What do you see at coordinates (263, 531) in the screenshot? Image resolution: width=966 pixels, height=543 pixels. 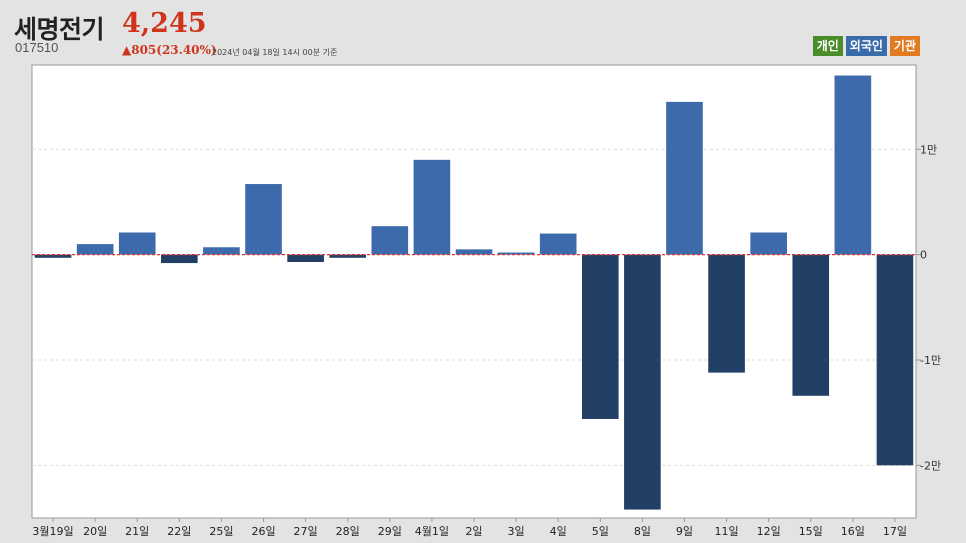 I see `x-tick-label: 26일` at bounding box center [263, 531].